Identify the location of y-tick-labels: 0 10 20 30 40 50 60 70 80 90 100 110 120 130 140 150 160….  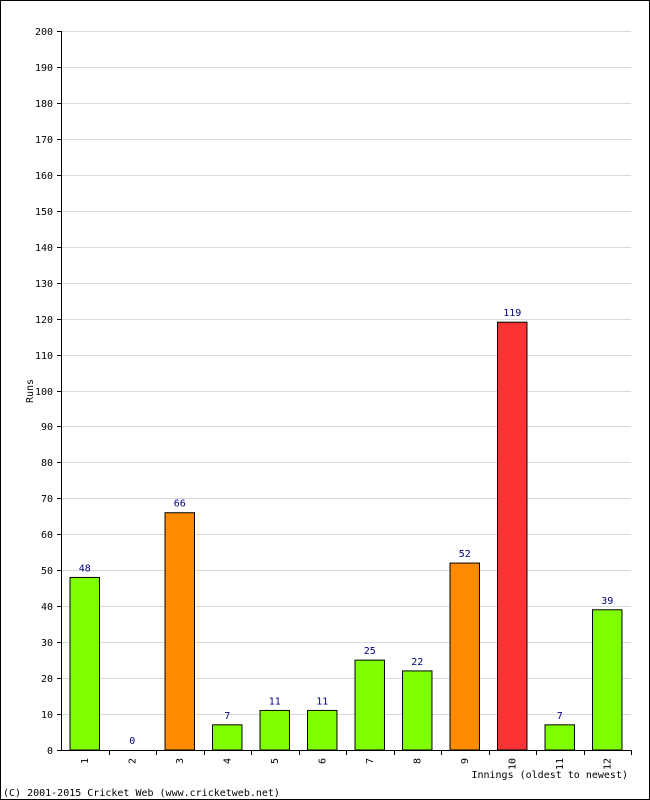
(44, 392).